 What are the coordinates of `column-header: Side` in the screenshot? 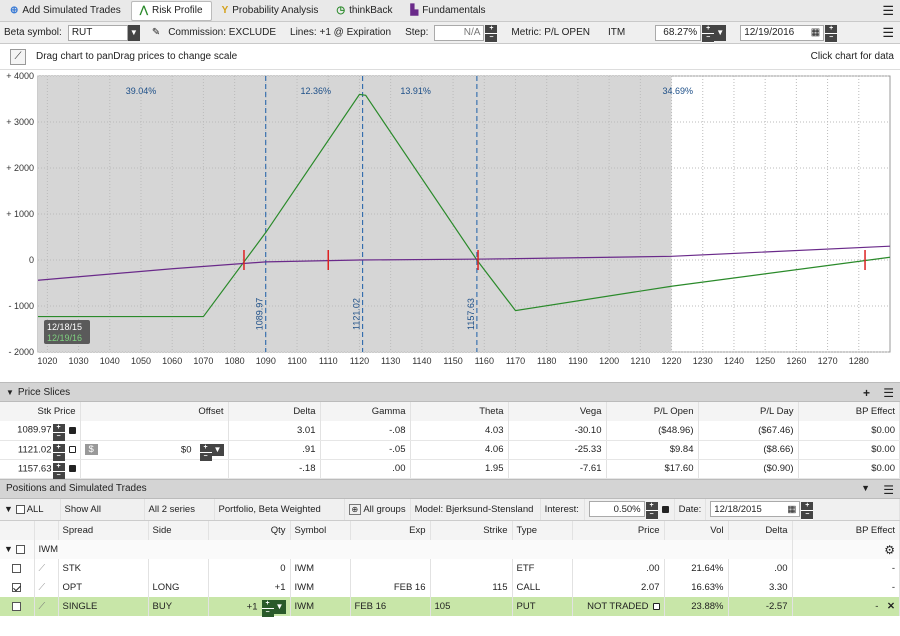 It's located at (178, 530).